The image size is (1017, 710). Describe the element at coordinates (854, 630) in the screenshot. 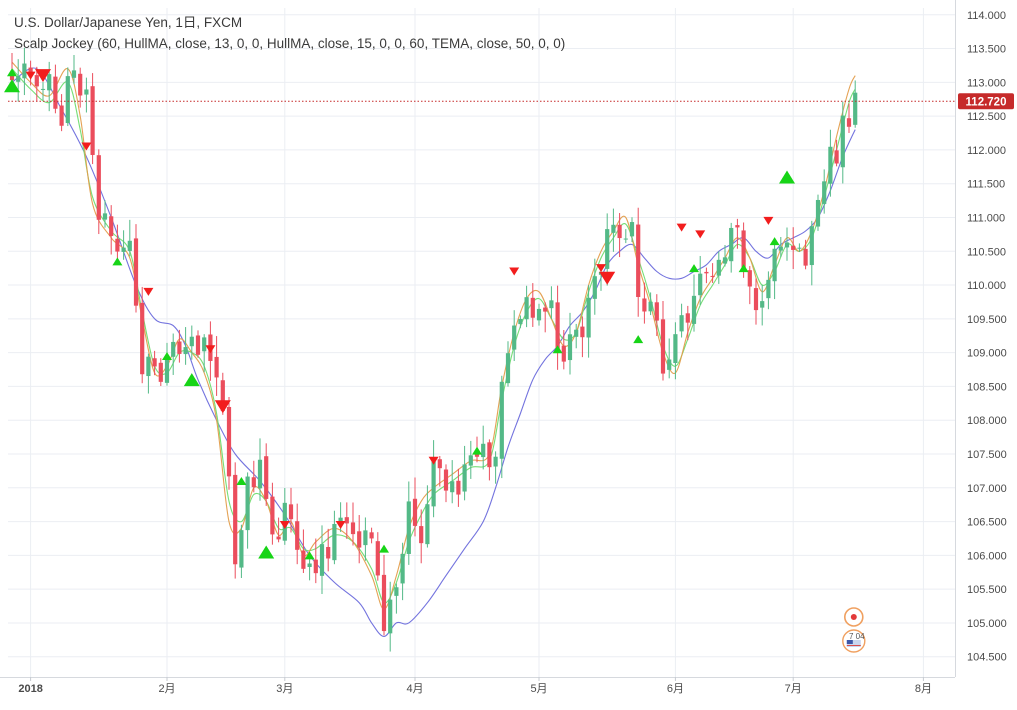

I see `event-badge: 7 04` at that location.